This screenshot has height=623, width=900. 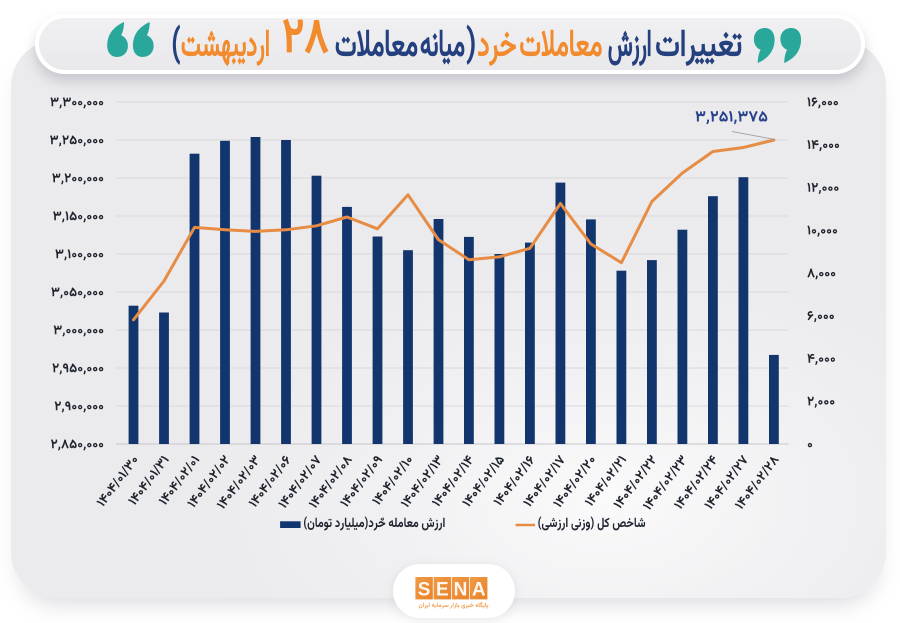 I want to click on svg-text: E, so click(x=442, y=590).